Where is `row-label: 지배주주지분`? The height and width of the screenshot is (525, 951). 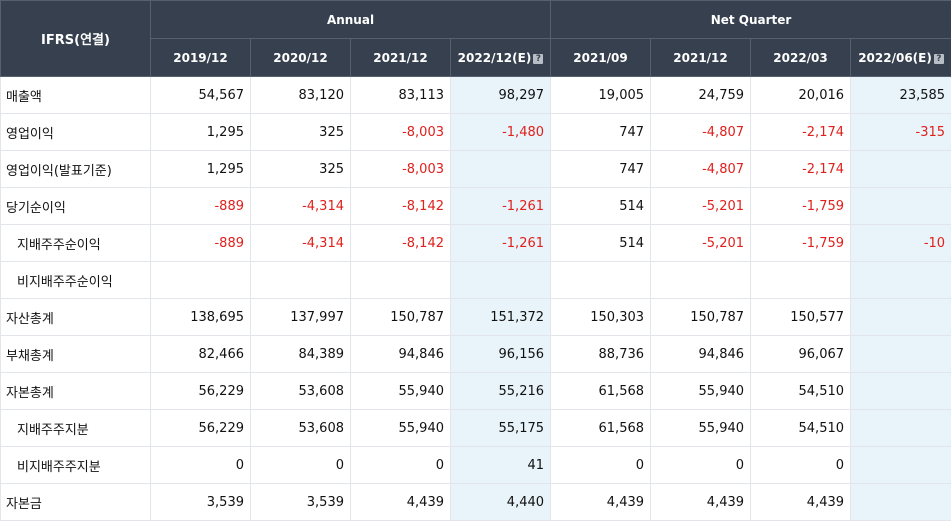 row-label: 지배주주지분 is located at coordinates (75, 428).